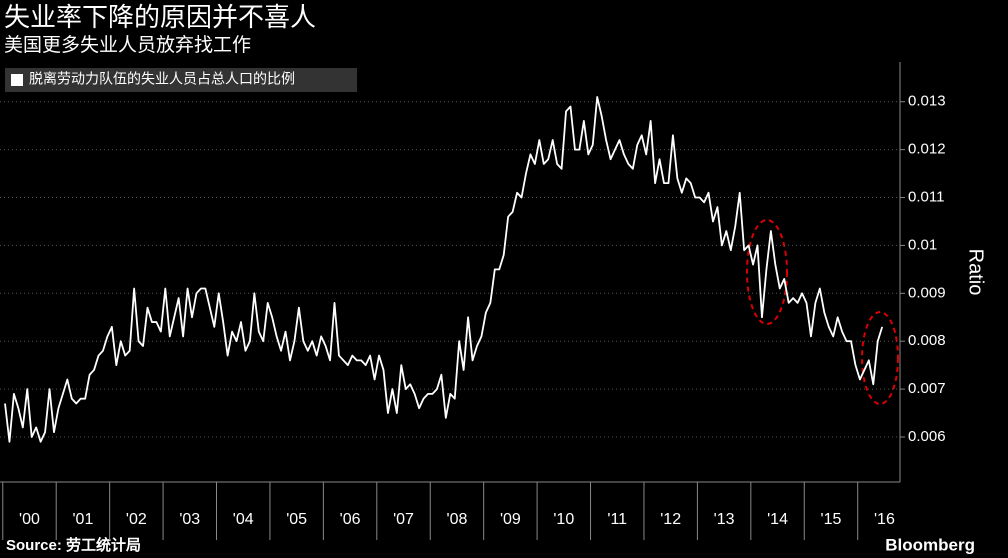 The image size is (1008, 558). What do you see at coordinates (930, 544) in the screenshot?
I see `branding: Bloomberg` at bounding box center [930, 544].